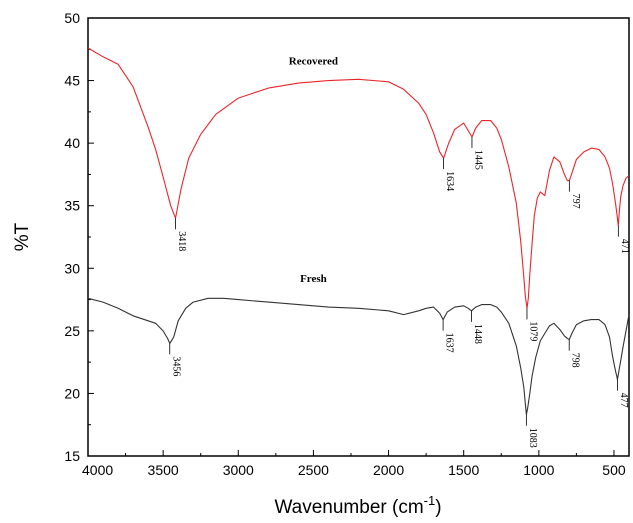  What do you see at coordinates (79, 237) in the screenshot?
I see `y-axis: 15 20 25 30 35 40 45 50` at bounding box center [79, 237].